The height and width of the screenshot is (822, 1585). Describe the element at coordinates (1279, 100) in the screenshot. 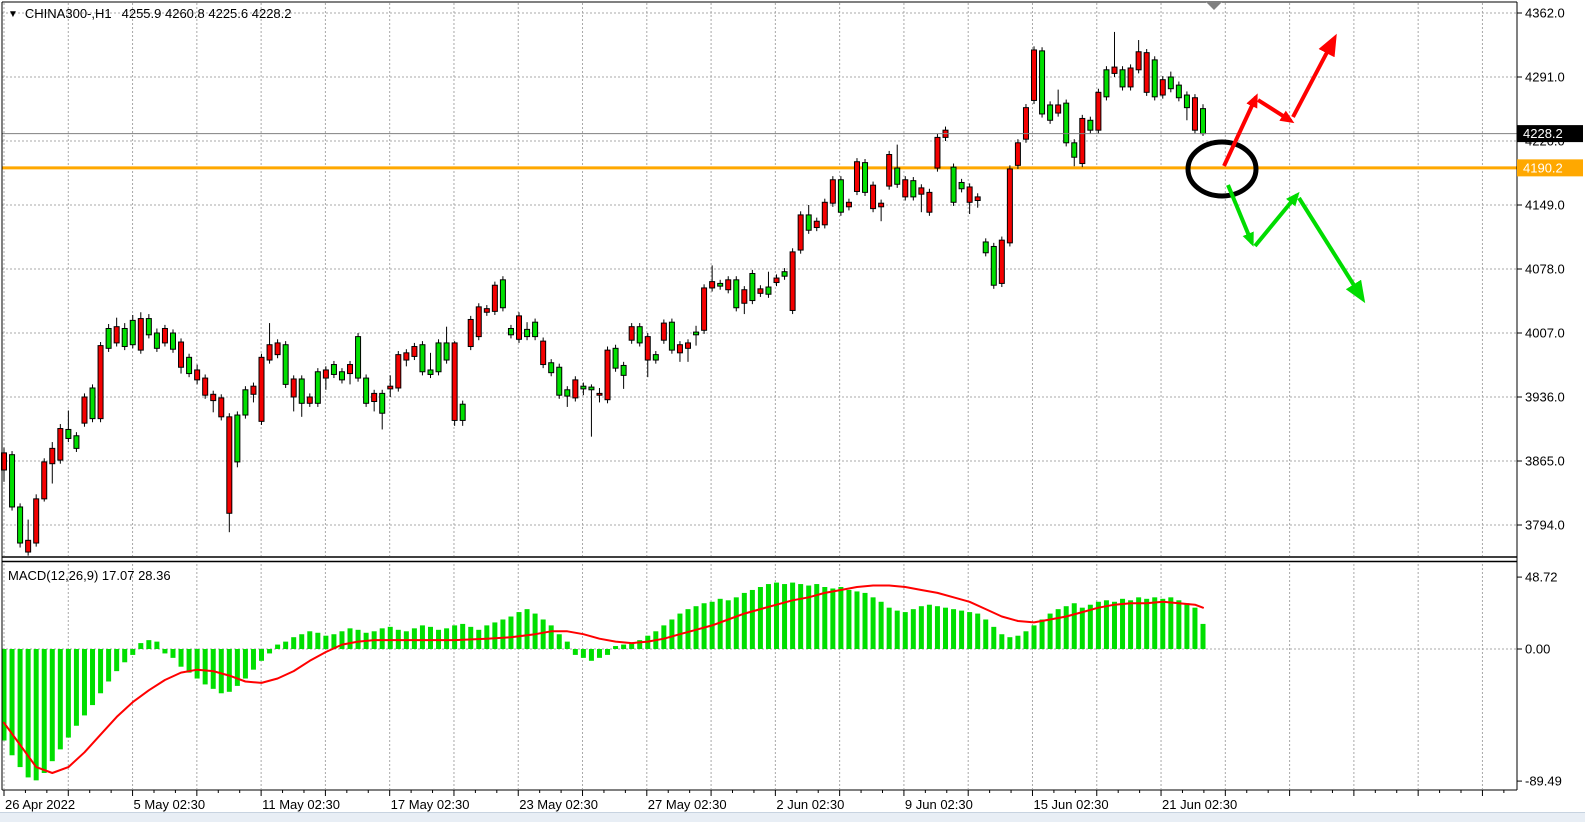

I see `bullish-scenario-arrows` at that location.